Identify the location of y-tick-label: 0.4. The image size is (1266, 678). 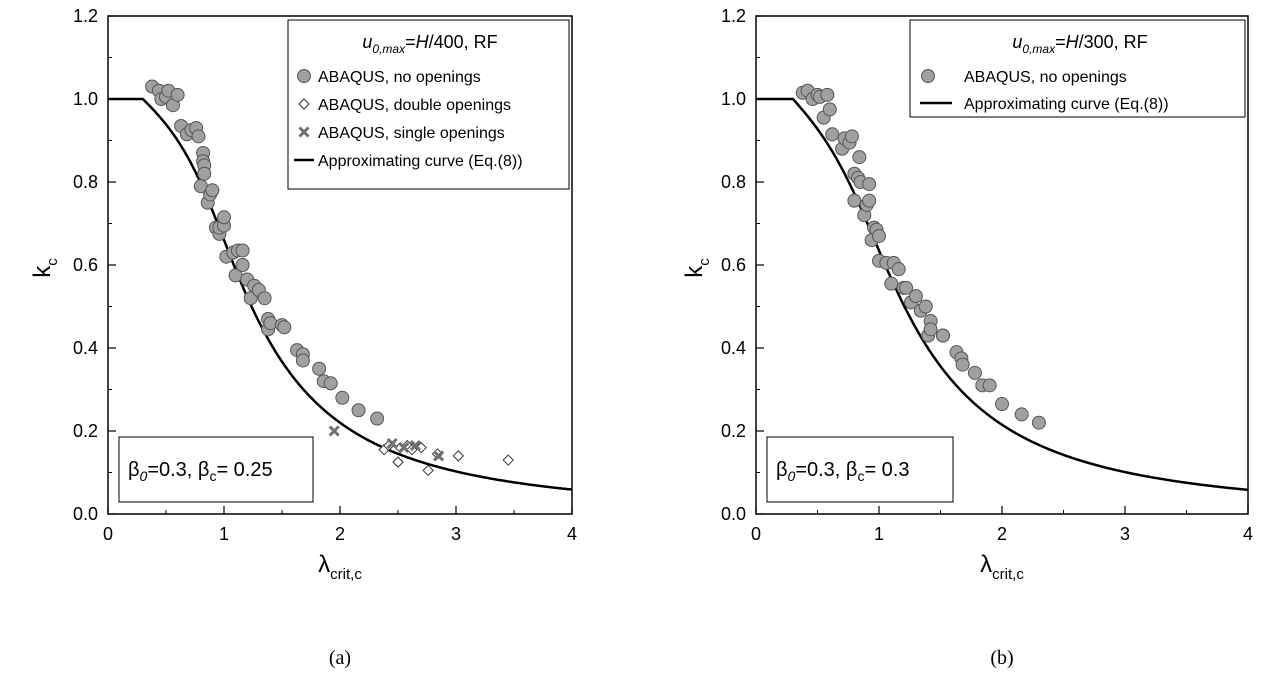
(733, 348).